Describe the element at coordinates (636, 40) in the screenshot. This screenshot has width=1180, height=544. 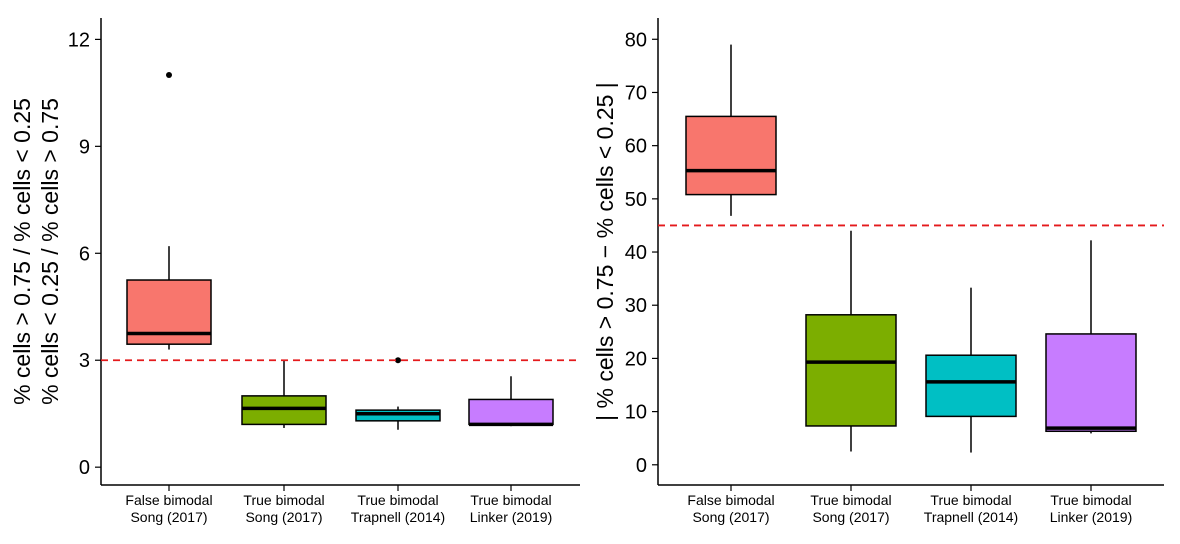
I see `y-tick-label: 80` at that location.